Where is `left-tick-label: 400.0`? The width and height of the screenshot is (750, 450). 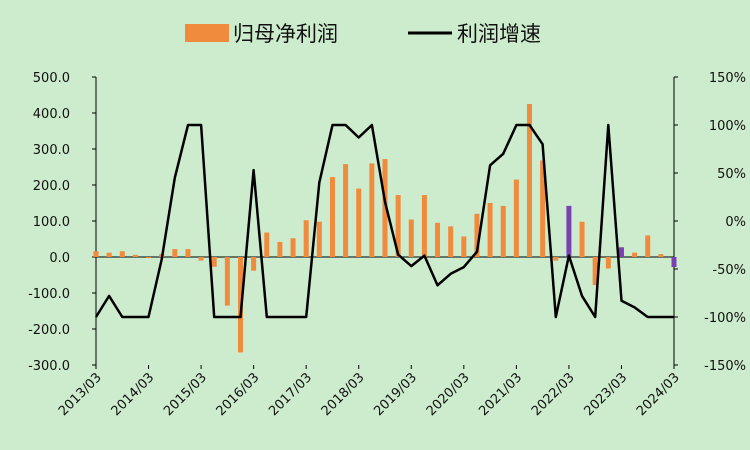 left-tick-label: 400.0 is located at coordinates (51, 114).